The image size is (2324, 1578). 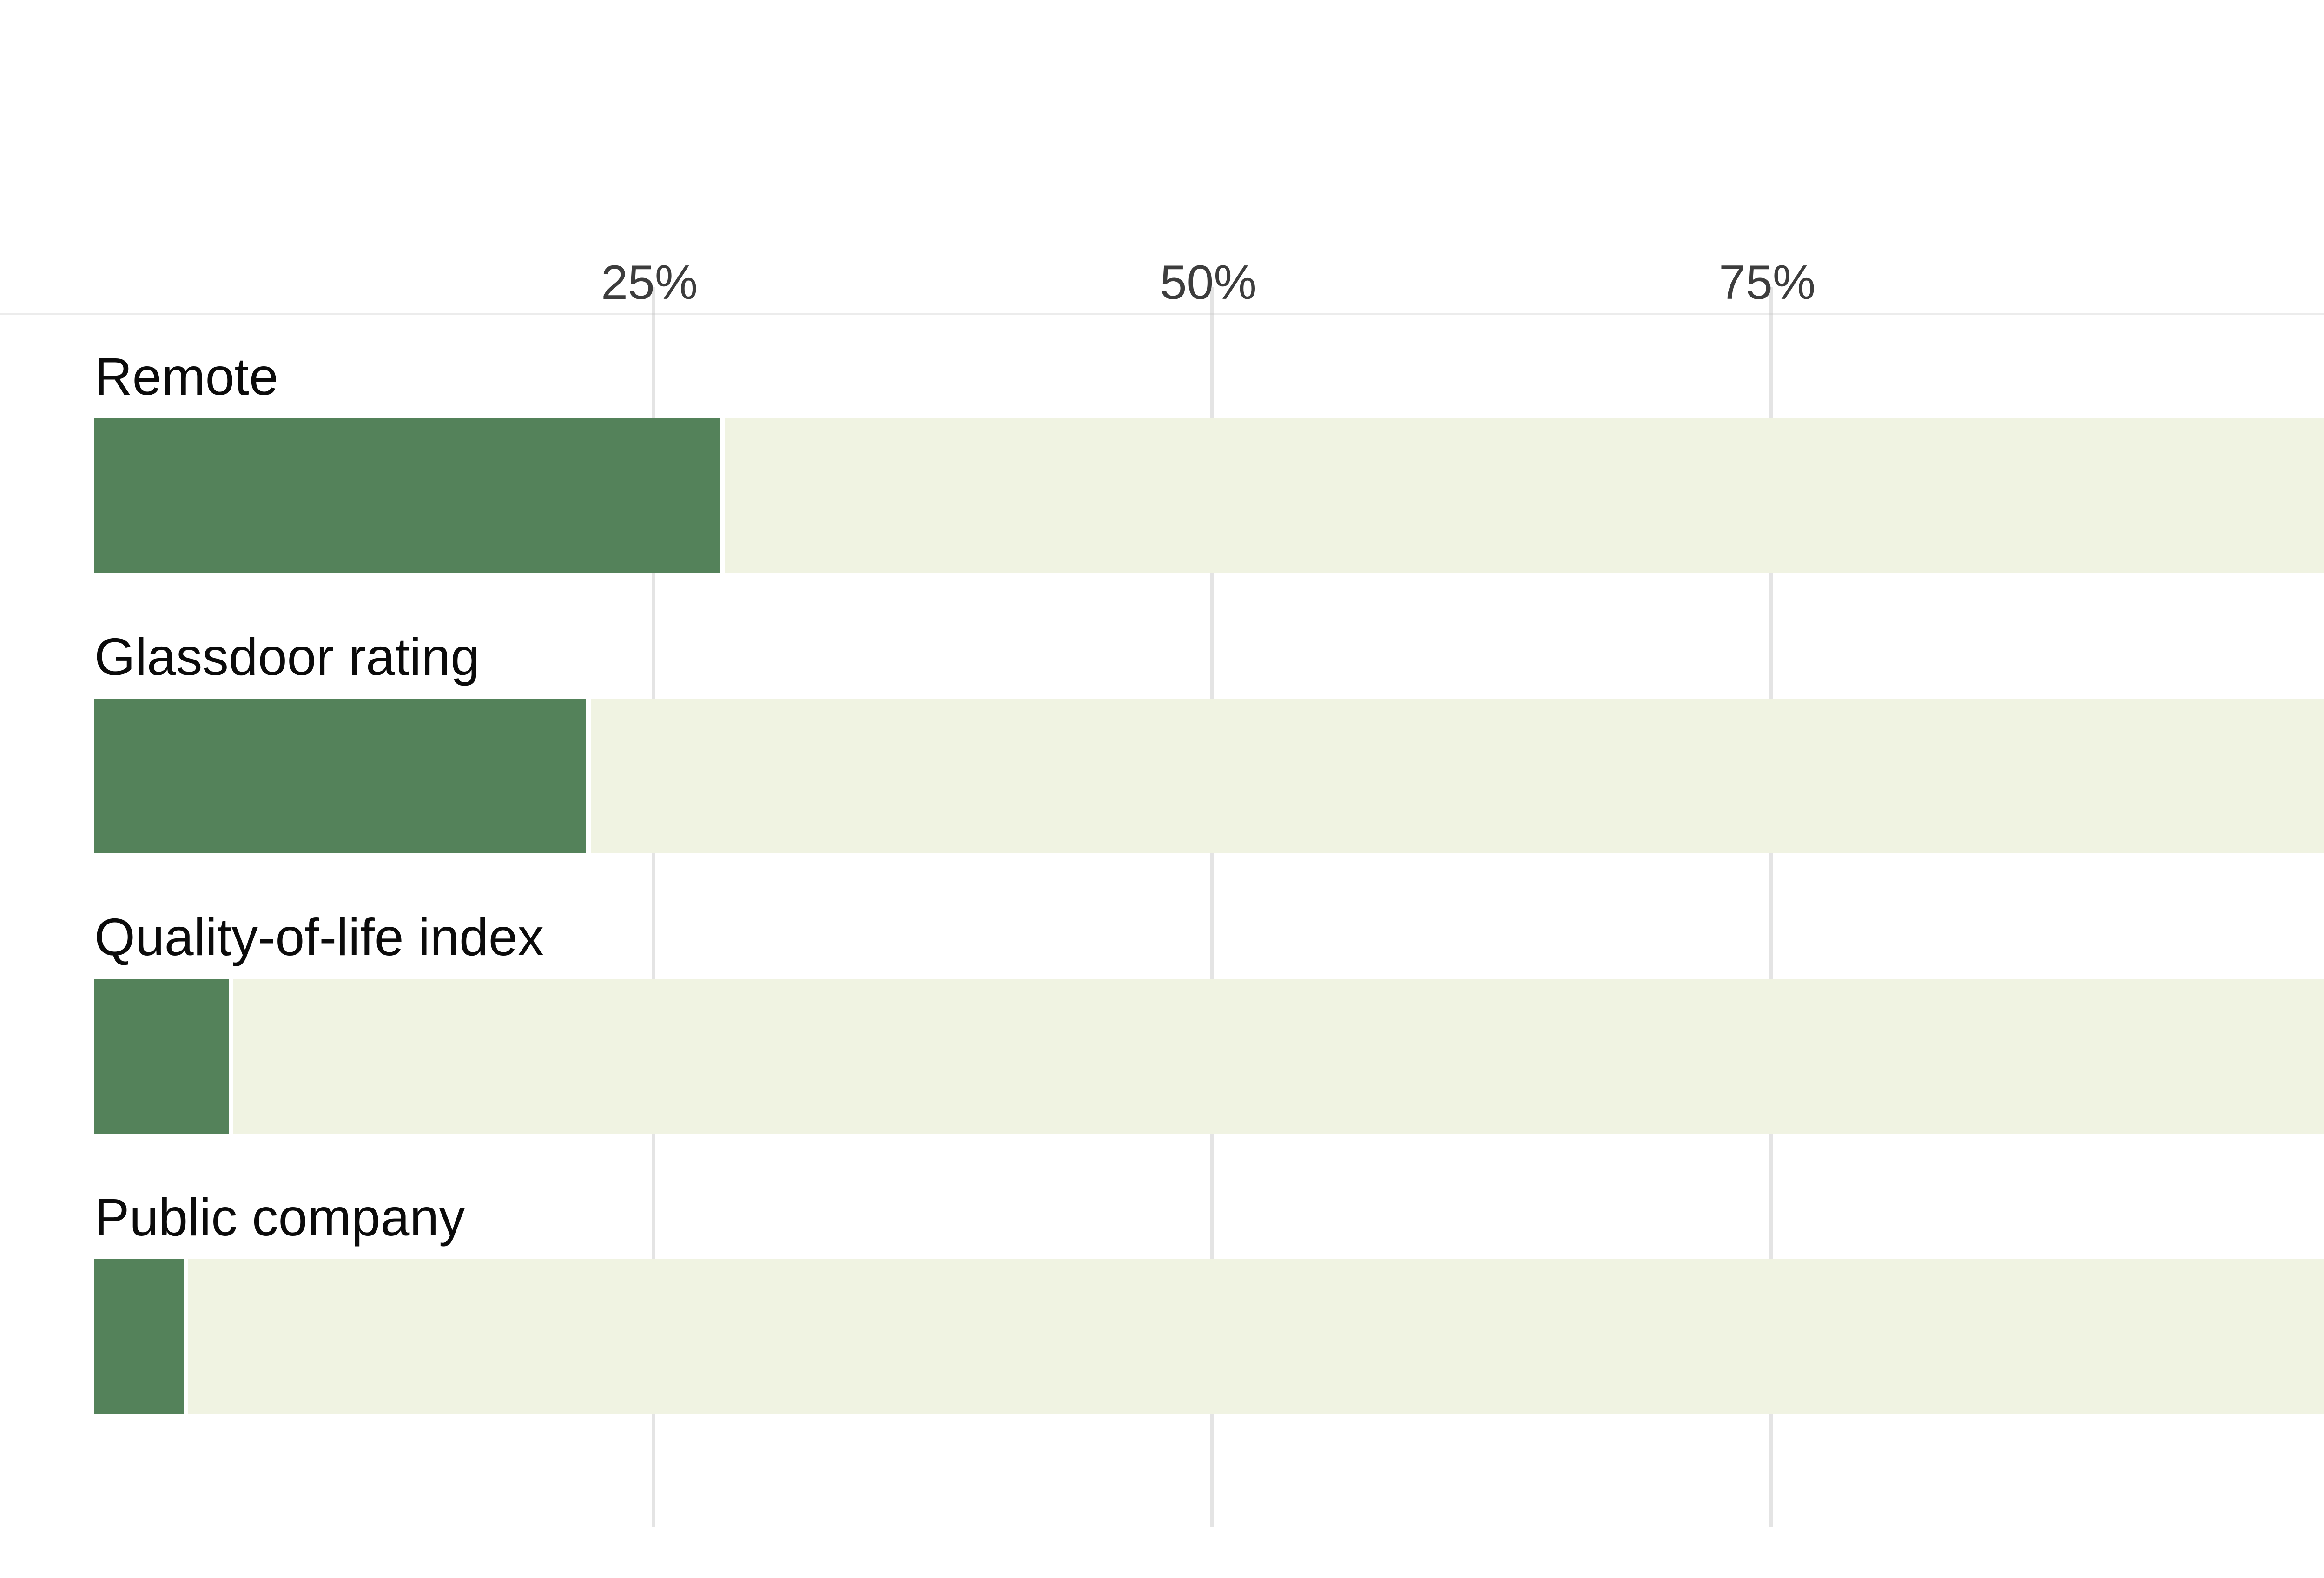 What do you see at coordinates (287, 657) in the screenshot?
I see `category-label: Glassdoor rating` at bounding box center [287, 657].